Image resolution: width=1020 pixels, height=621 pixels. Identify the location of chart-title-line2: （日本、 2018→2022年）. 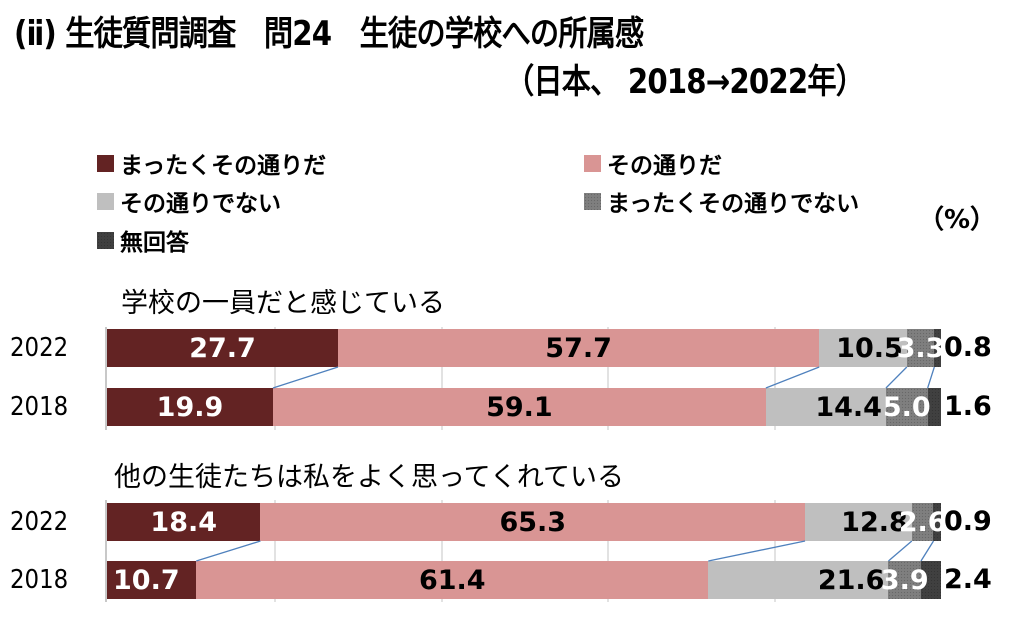
(685, 82).